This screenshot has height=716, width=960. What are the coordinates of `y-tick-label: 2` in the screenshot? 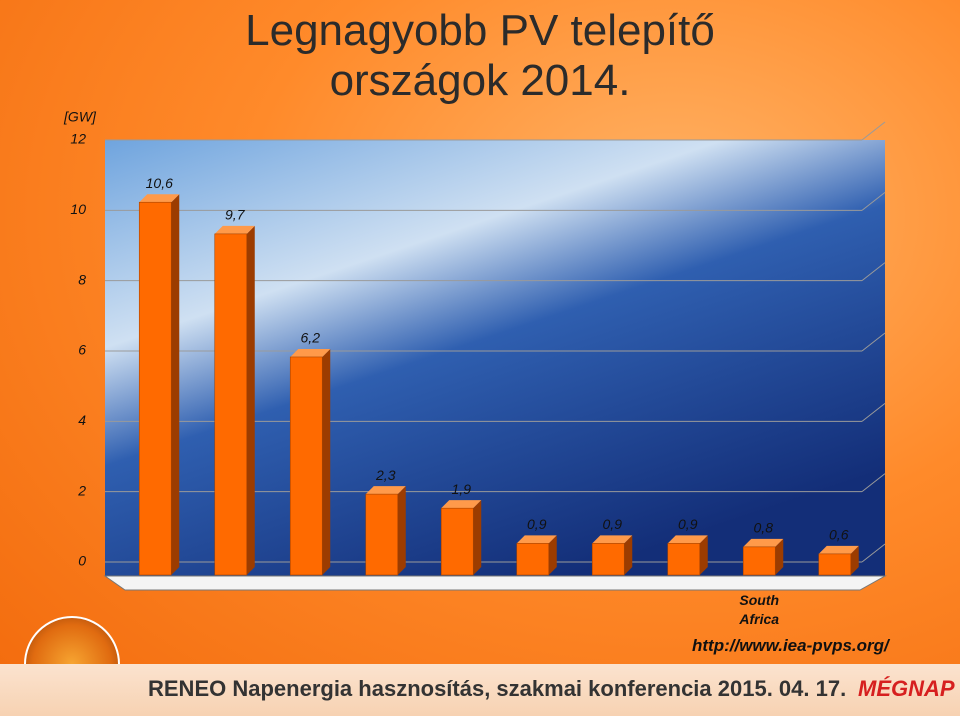 It's located at (81, 490).